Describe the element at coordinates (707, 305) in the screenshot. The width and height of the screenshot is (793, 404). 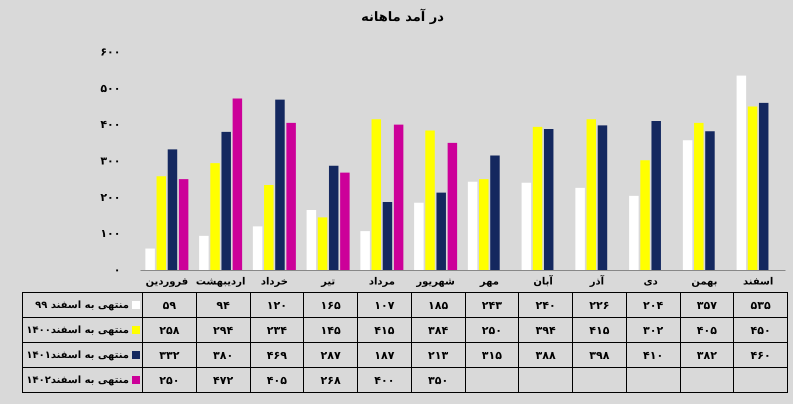
I see `data-label: ۳۵۷` at that location.